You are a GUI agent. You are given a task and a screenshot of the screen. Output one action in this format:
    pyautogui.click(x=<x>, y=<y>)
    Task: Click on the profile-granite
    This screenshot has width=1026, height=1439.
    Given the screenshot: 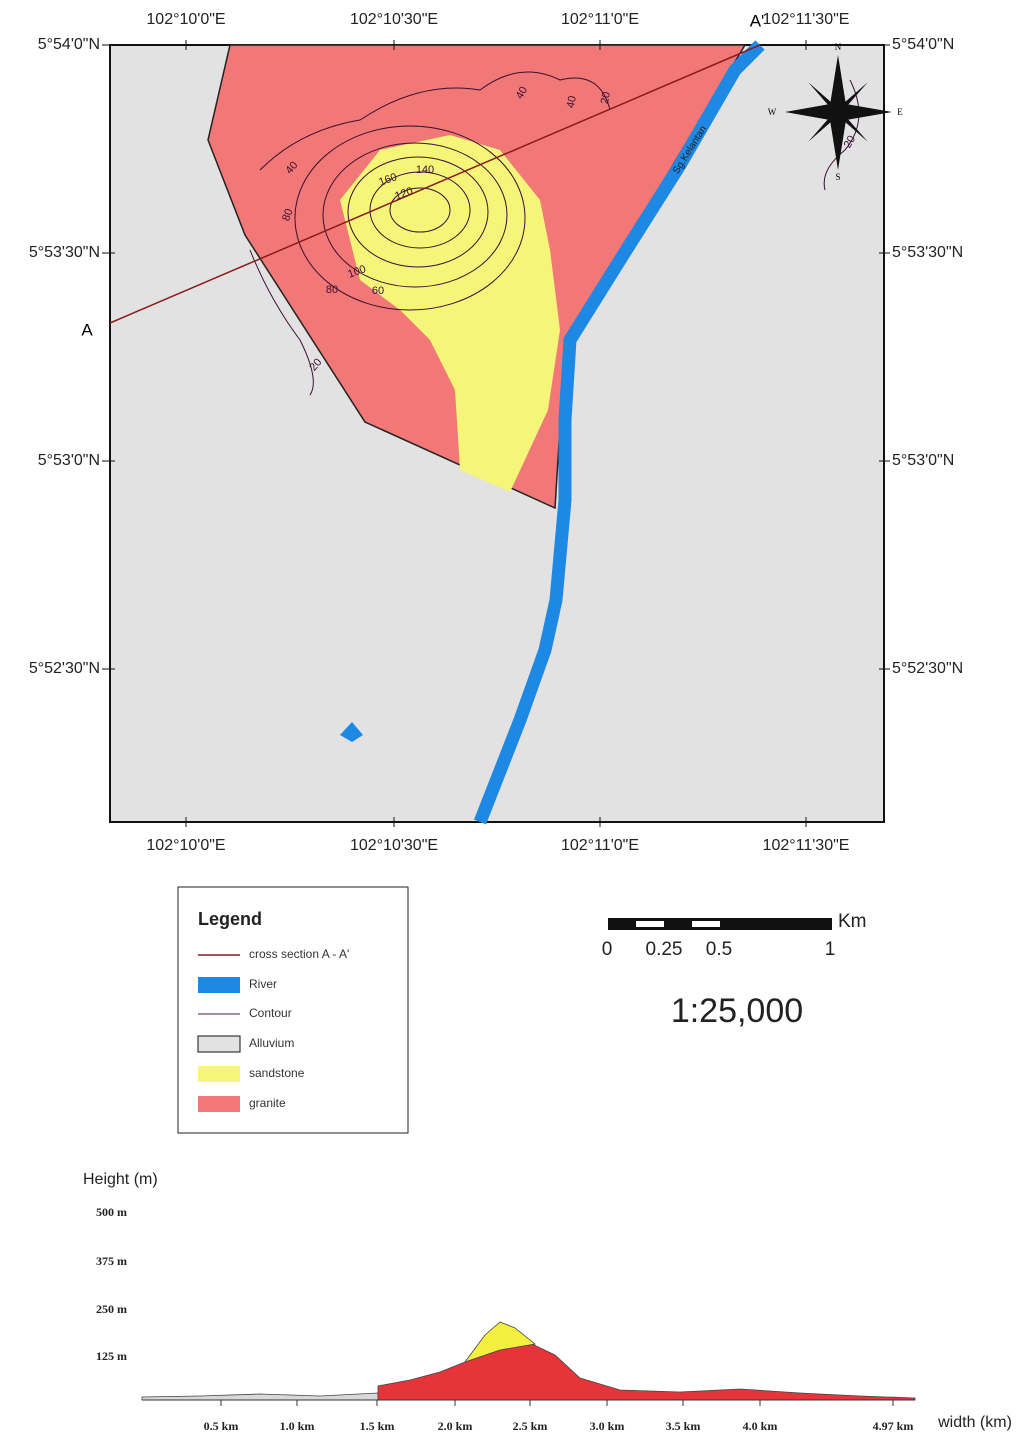 What is the action you would take?
    pyautogui.click(x=646, y=1371)
    